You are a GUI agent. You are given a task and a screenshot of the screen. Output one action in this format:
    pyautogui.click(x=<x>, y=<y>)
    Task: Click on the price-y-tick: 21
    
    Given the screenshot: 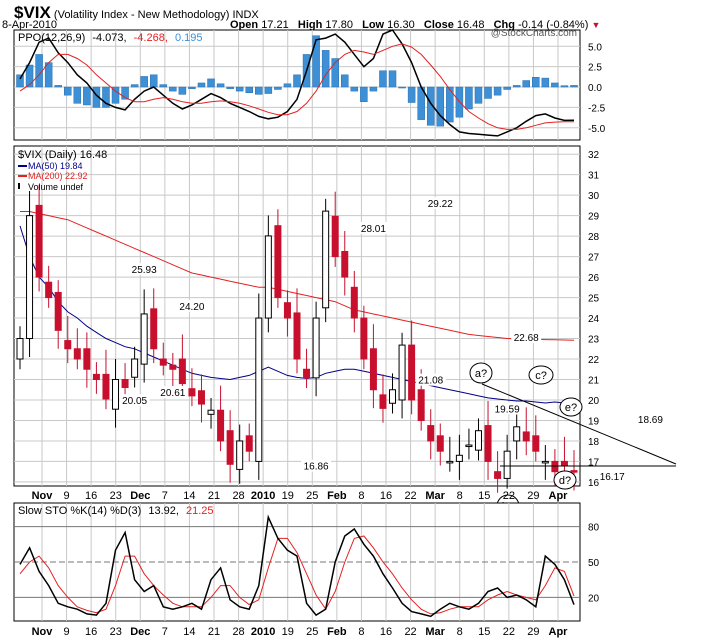 What is the action you would take?
    pyautogui.click(x=594, y=380)
    